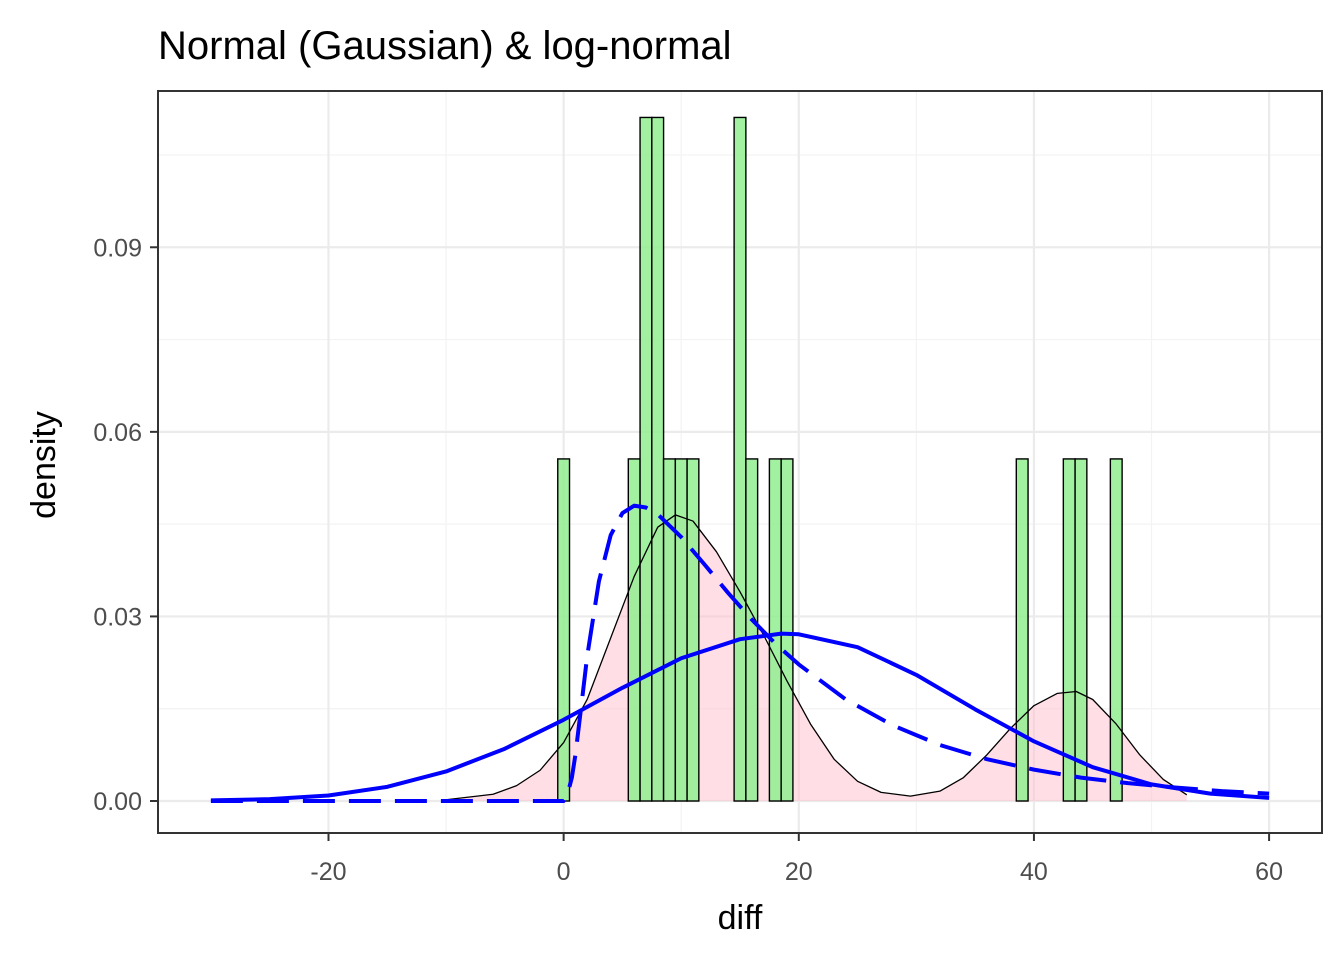 This screenshot has height=960, width=1344. What do you see at coordinates (117, 617) in the screenshot?
I see `y-tick-label: 0.03` at bounding box center [117, 617].